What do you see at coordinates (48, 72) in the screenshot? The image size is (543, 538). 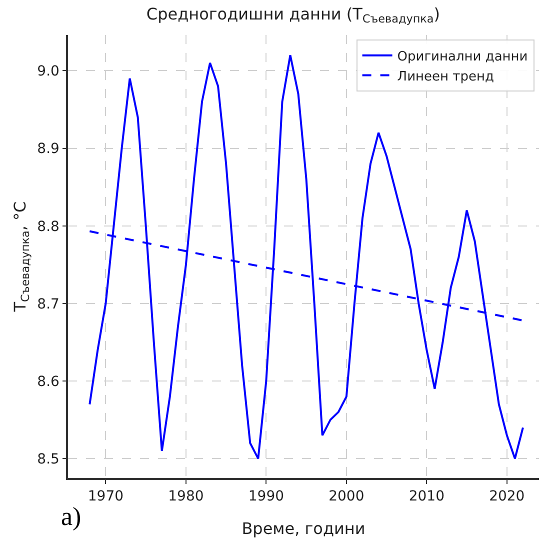 I see `y-tick-label: 9.0` at bounding box center [48, 72].